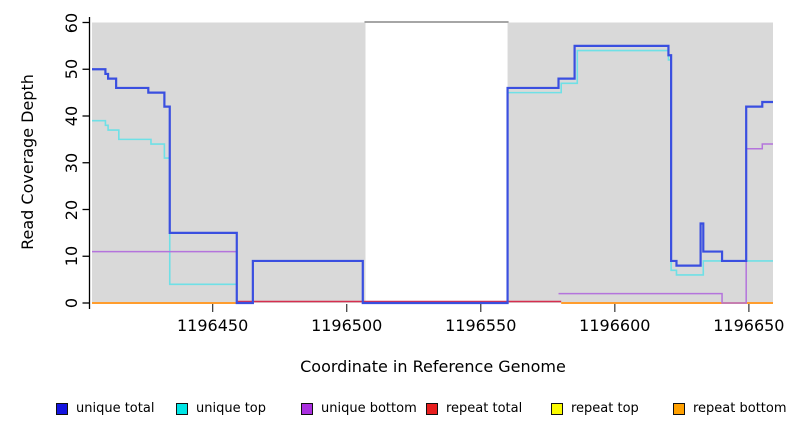 The image size is (792, 432). What do you see at coordinates (615, 325) in the screenshot?
I see `x-tick-label-4: 1196600` at bounding box center [615, 325].